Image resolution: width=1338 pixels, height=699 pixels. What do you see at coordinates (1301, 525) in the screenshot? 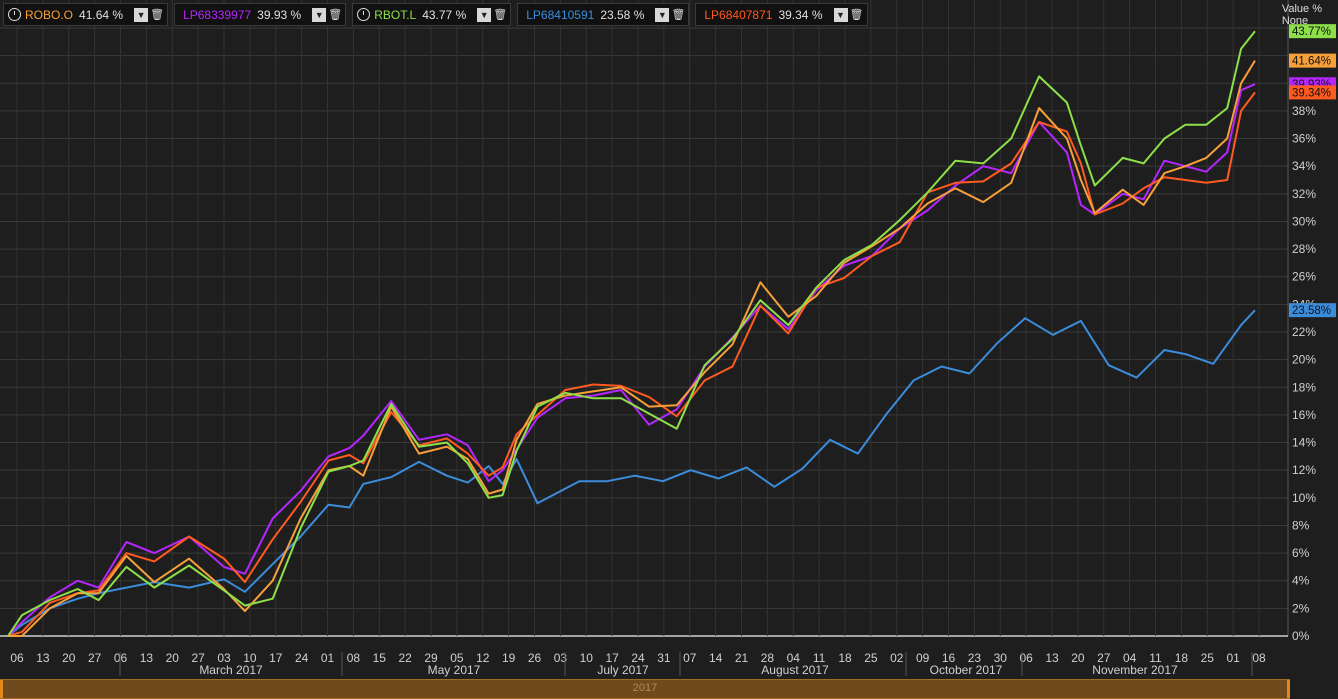
I see `y-tick-label: 8%` at bounding box center [1301, 525].